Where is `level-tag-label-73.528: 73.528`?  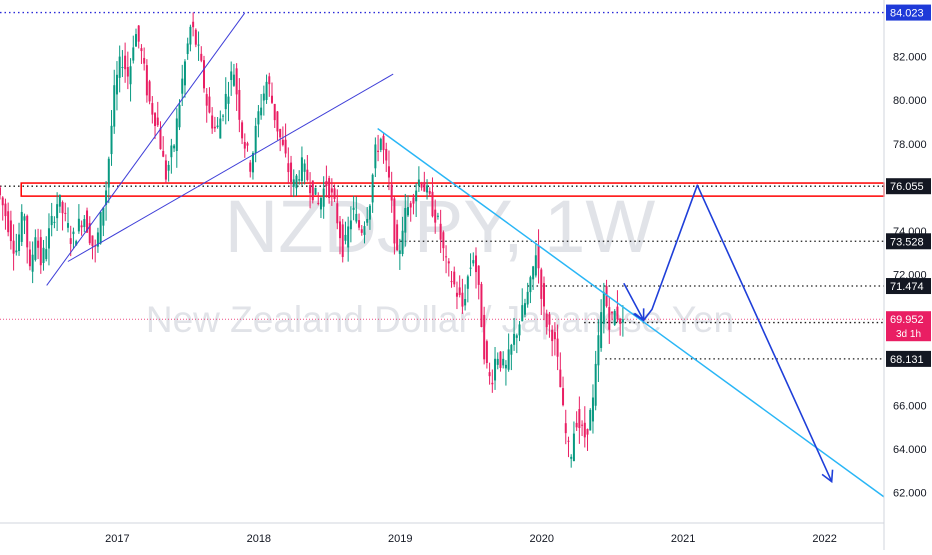
level-tag-label-73.528: 73.528 is located at coordinates (907, 242).